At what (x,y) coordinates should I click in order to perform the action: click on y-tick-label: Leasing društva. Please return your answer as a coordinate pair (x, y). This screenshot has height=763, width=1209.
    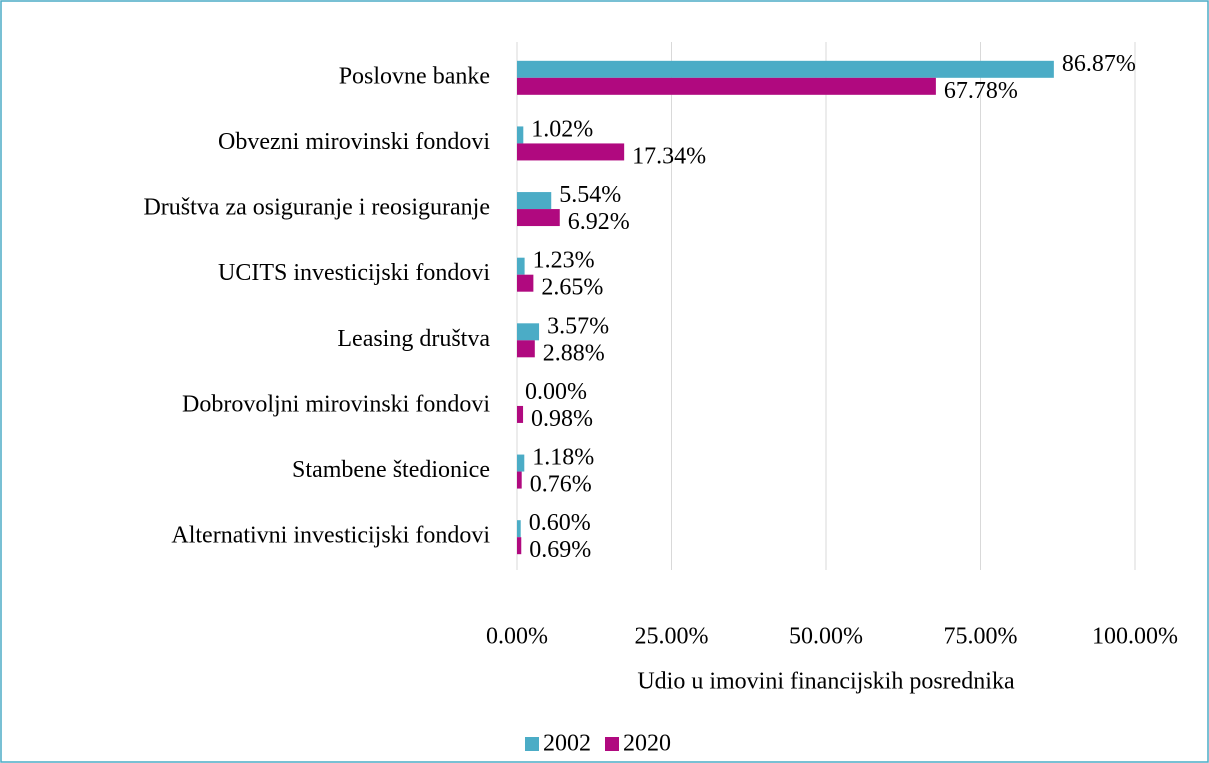
    Looking at the image, I should click on (413, 339).